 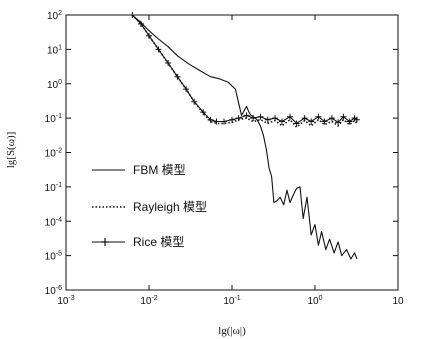 What do you see at coordinates (11, 150) in the screenshot?
I see `y-axis-label: lg[S(ω)]` at bounding box center [11, 150].